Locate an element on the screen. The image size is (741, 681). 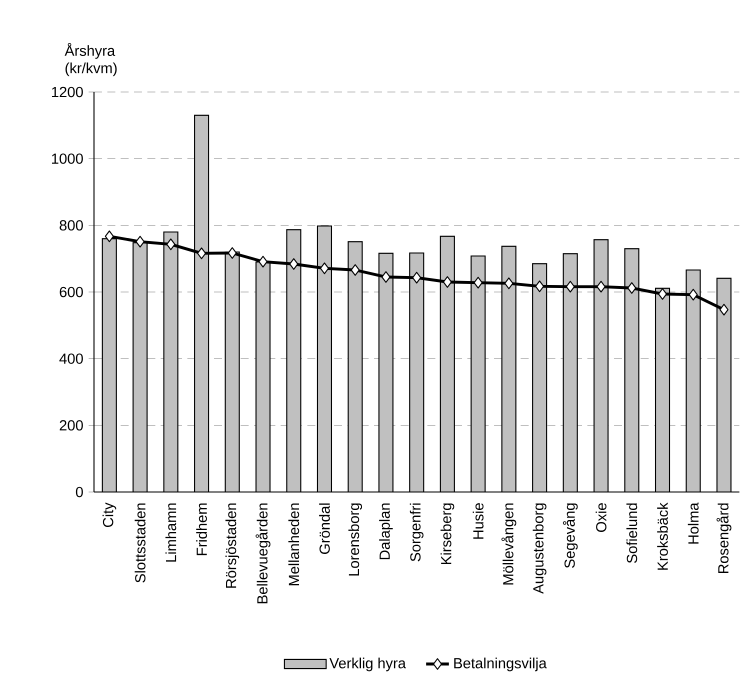
y-tick-label: 0 is located at coordinates (79, 492).